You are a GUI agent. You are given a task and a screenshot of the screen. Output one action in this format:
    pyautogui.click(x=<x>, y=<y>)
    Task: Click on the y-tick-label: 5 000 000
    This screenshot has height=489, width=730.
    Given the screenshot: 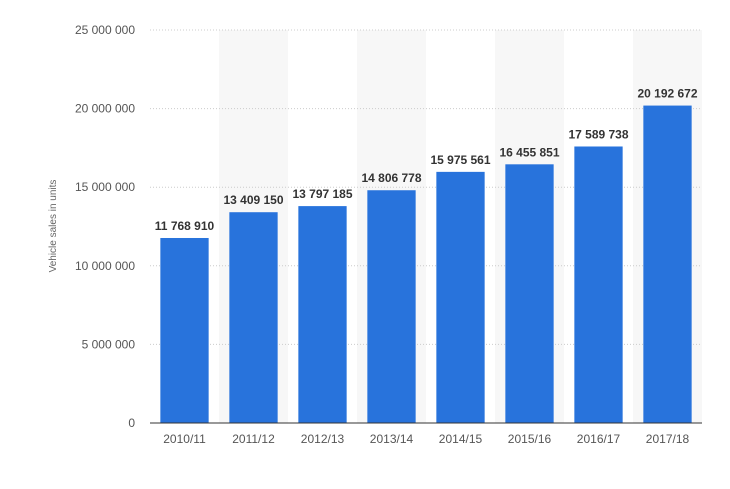 What is the action you would take?
    pyautogui.click(x=109, y=344)
    